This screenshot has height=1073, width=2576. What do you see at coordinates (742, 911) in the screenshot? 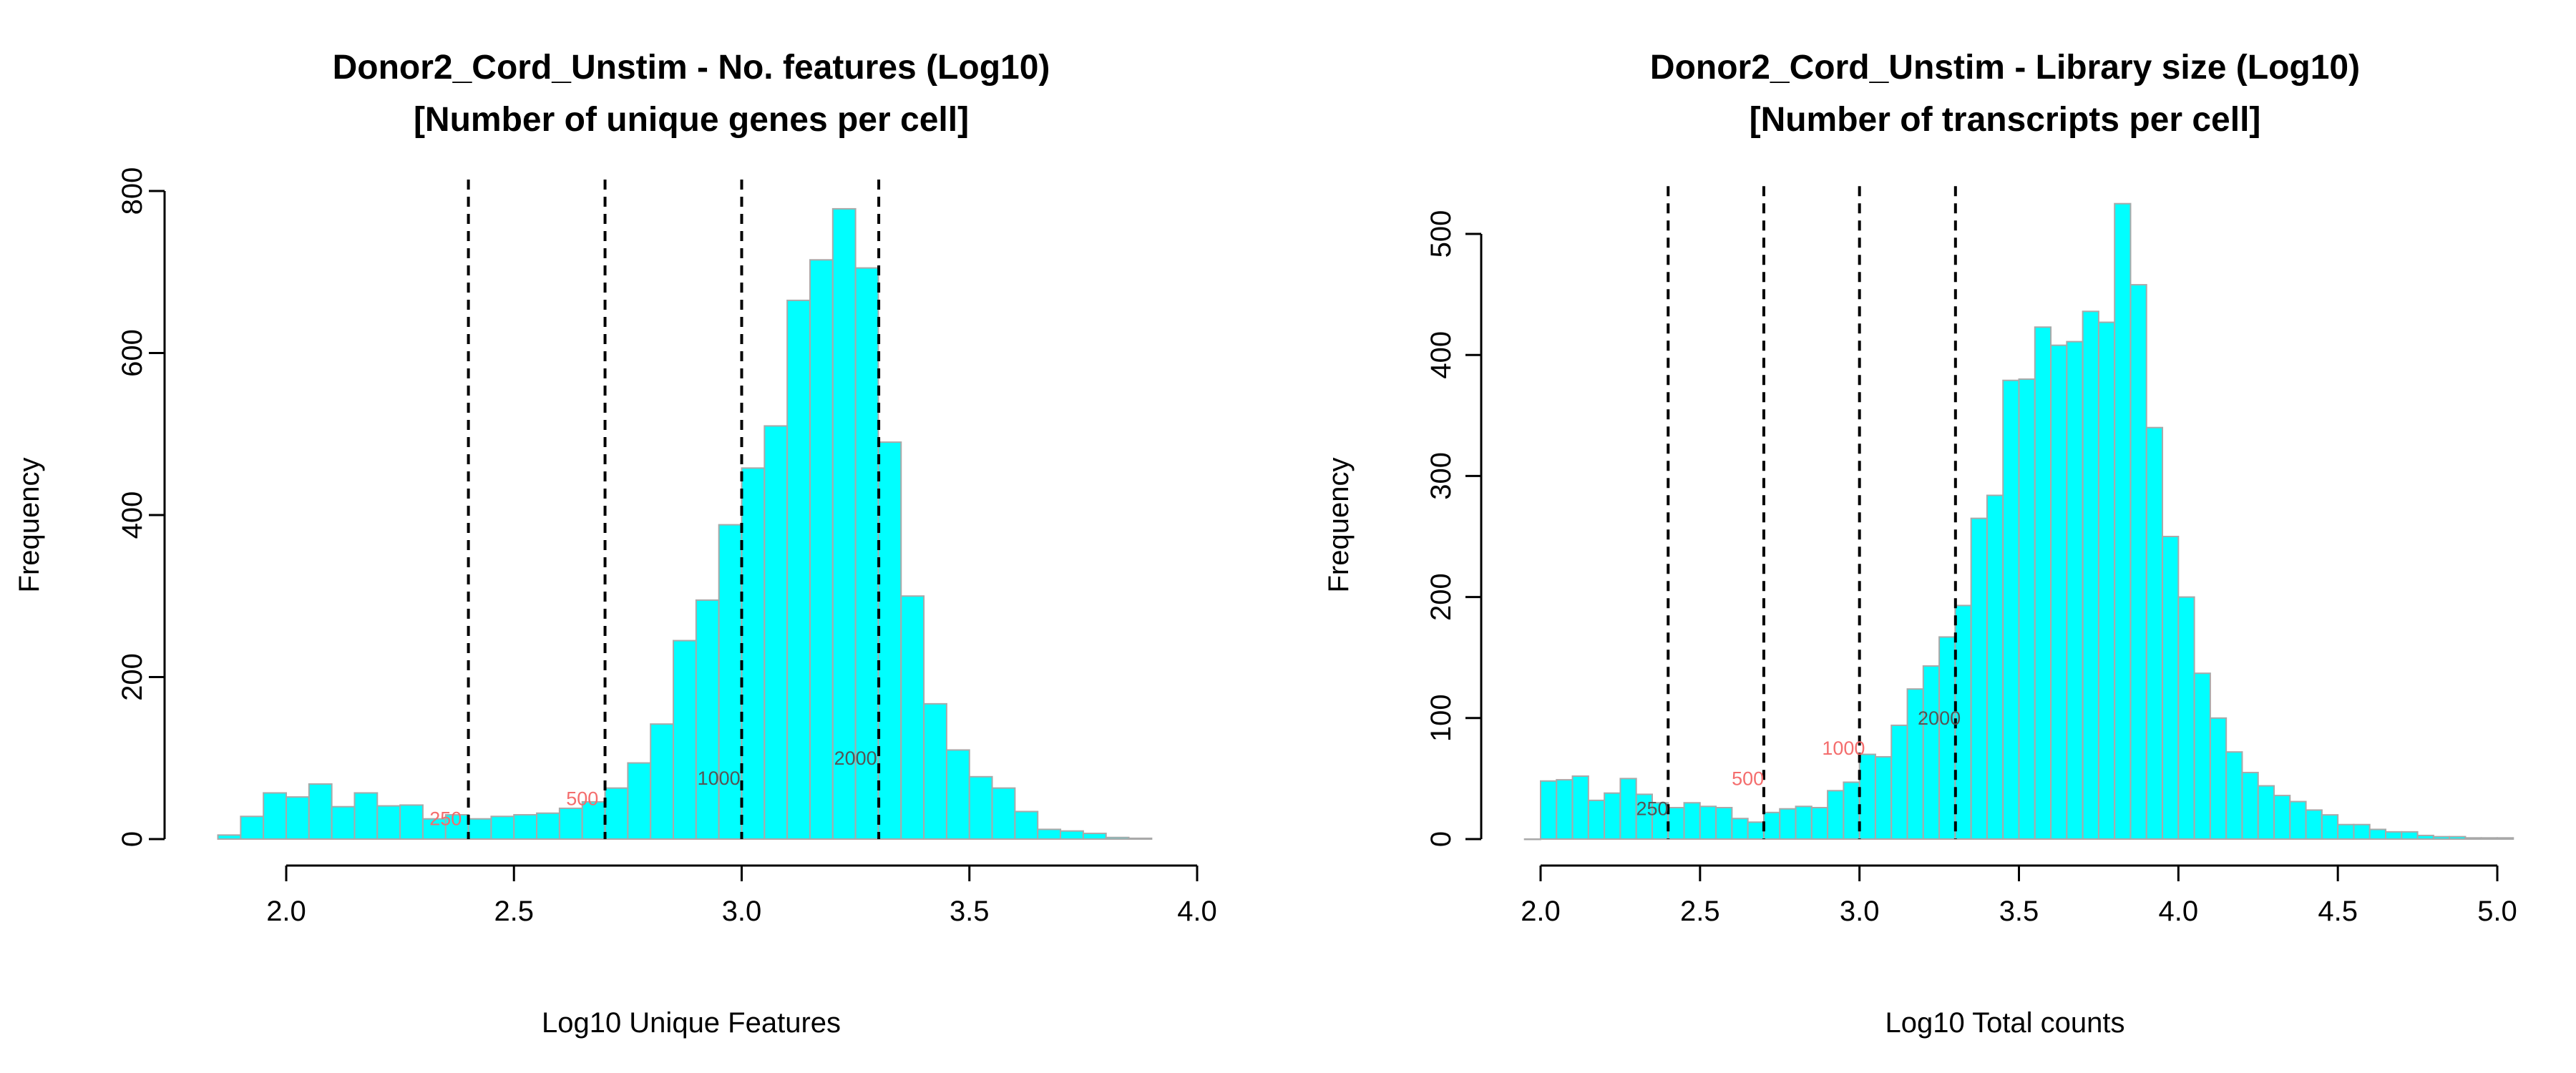
I see `x-tick-label: 3.0` at bounding box center [742, 911].